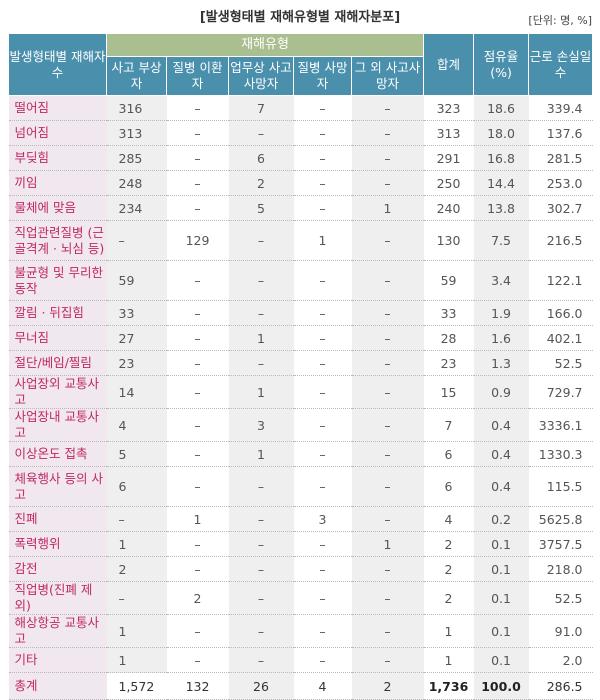  I want to click on cell-total: 6, so click(448, 486).